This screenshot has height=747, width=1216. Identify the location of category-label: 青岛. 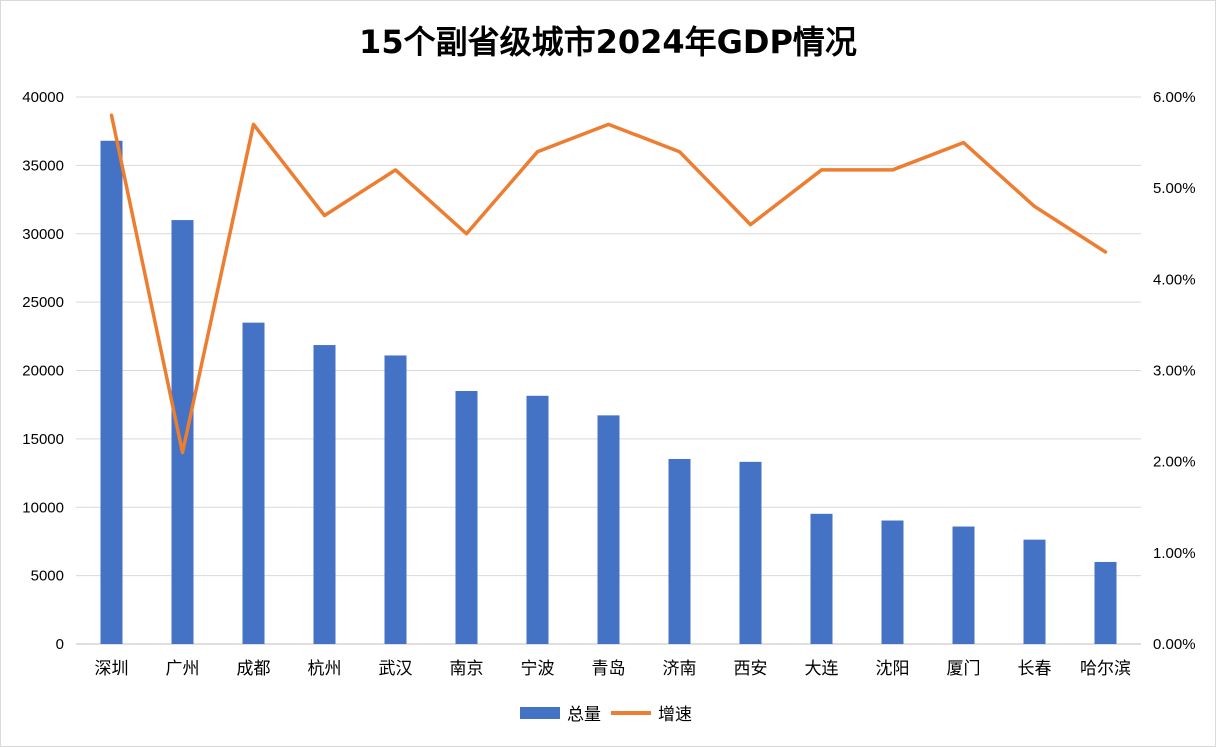
(609, 669).